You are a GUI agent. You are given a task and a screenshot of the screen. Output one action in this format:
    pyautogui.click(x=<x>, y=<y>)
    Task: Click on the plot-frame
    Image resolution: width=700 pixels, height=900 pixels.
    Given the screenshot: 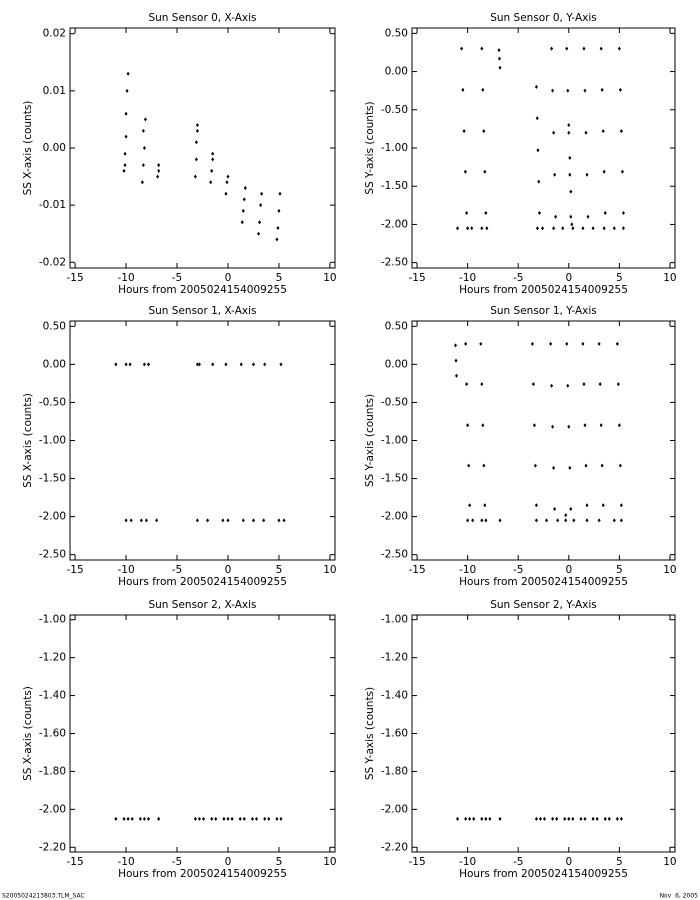 What is the action you would take?
    pyautogui.click(x=202, y=440)
    